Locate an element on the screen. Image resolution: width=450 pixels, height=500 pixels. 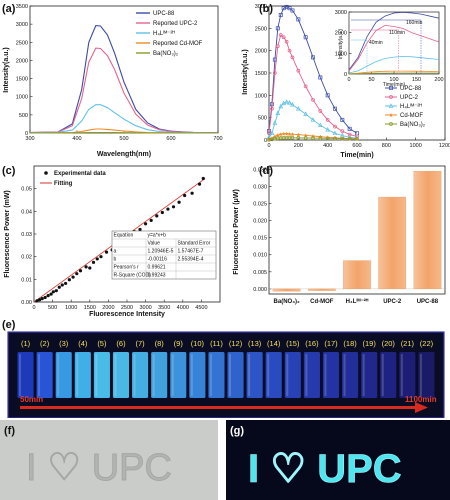
panel-c-xlabel: Fluorescence Intensity is located at coordinates (127, 314).